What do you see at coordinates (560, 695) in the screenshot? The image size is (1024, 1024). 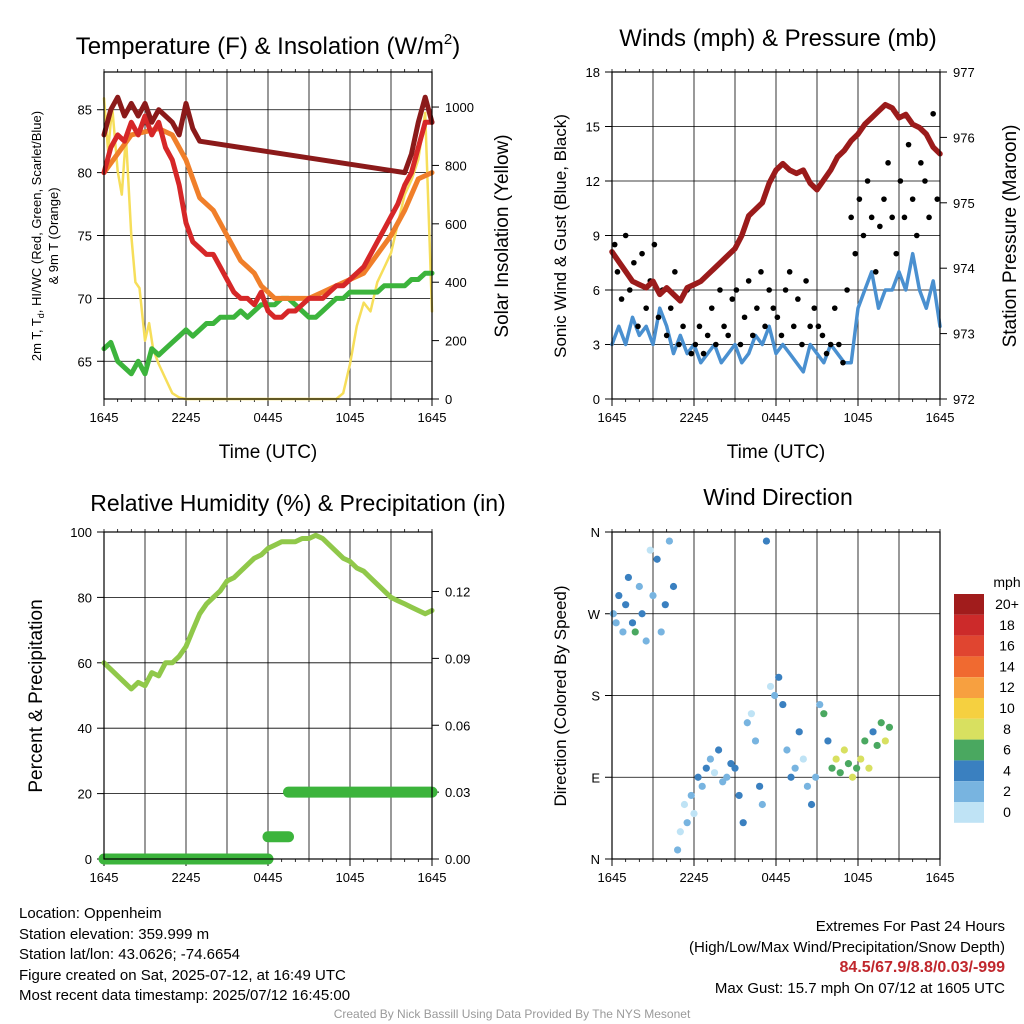 I see `y-axis-label-left: Direction (Colored By Speed)` at bounding box center [560, 695].